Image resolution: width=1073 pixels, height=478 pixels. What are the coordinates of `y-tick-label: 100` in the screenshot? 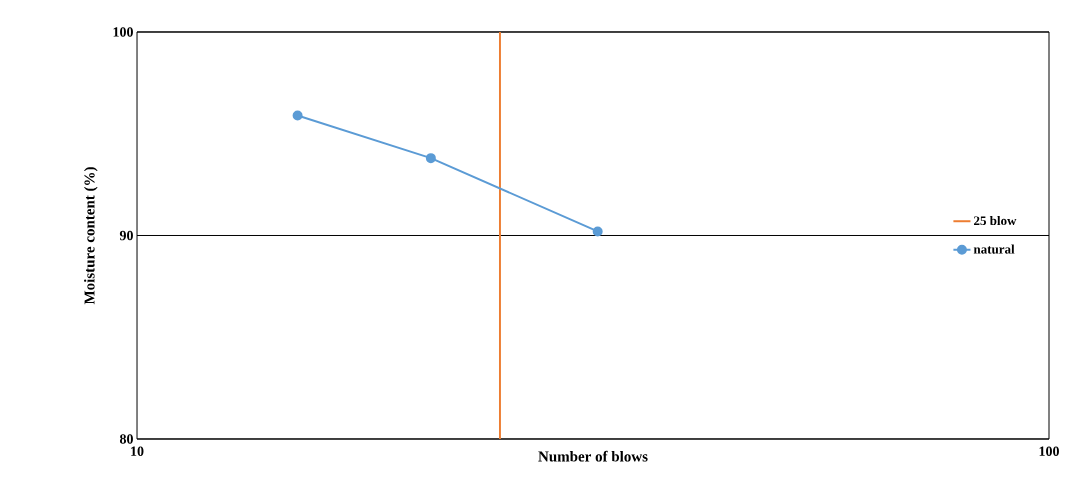 It's located at (123, 32).